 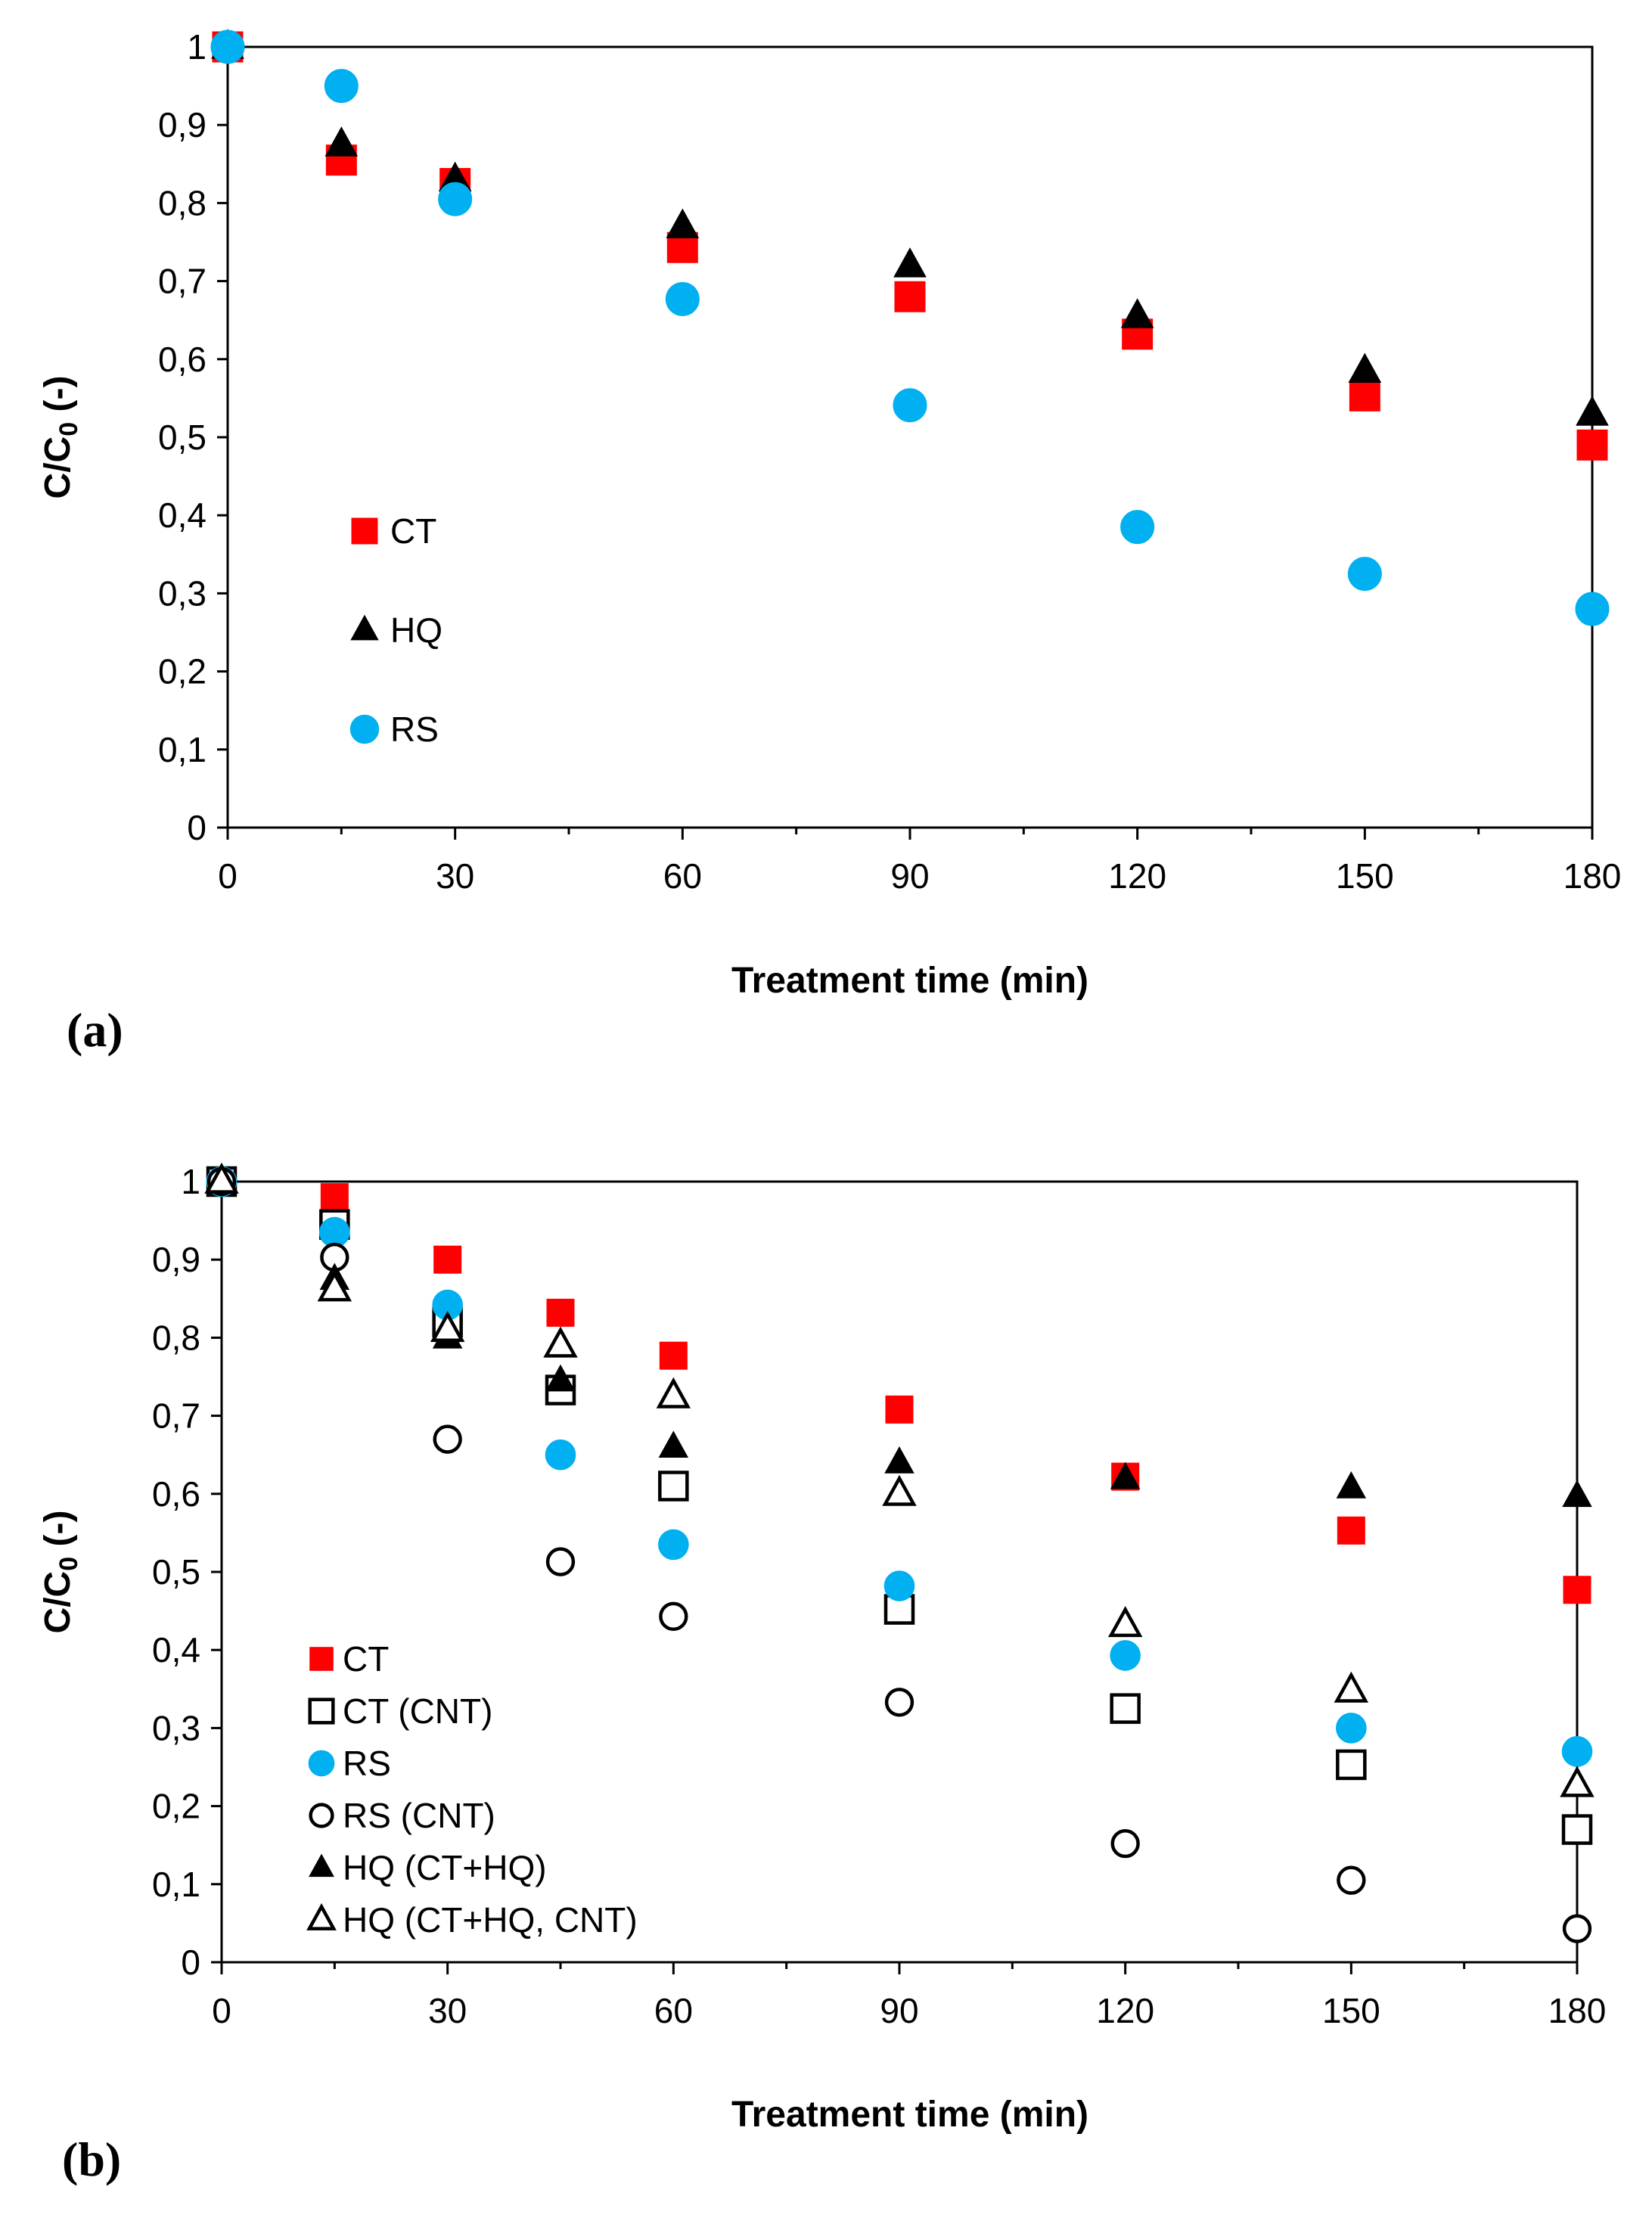 What do you see at coordinates (910, 2115) in the screenshot?
I see `x-axis-title-b: Treatment time (min)` at bounding box center [910, 2115].